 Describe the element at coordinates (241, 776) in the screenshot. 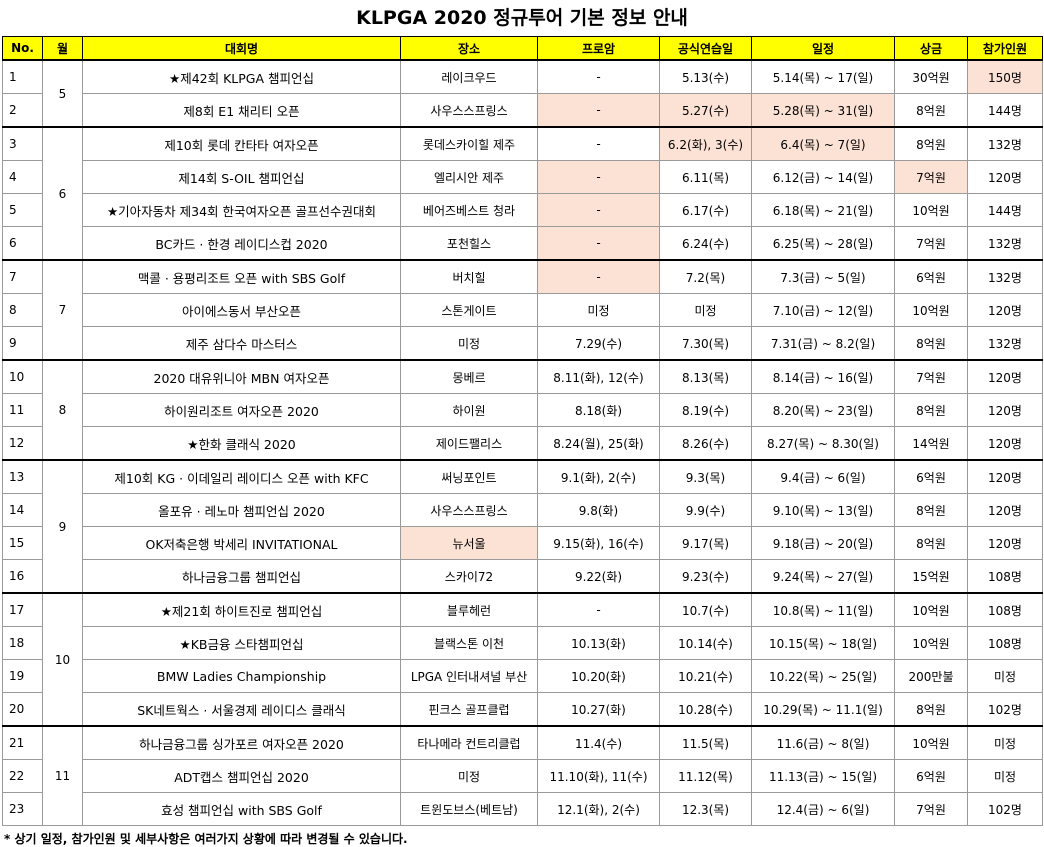

I see `cell-tournament: ADT캡스 챔피언십 2020` at that location.